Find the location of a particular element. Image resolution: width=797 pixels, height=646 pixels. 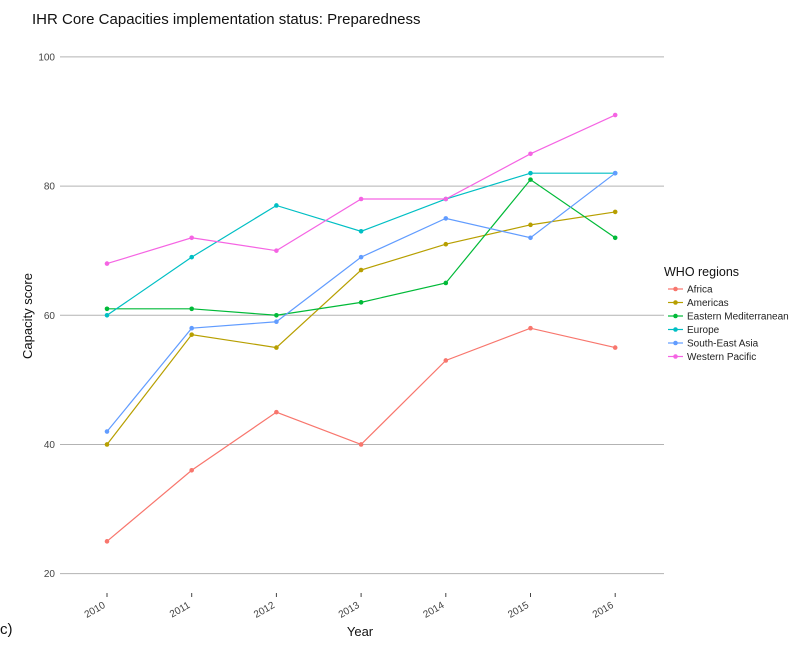

x-tick-label: 2012 is located at coordinates (264, 610).